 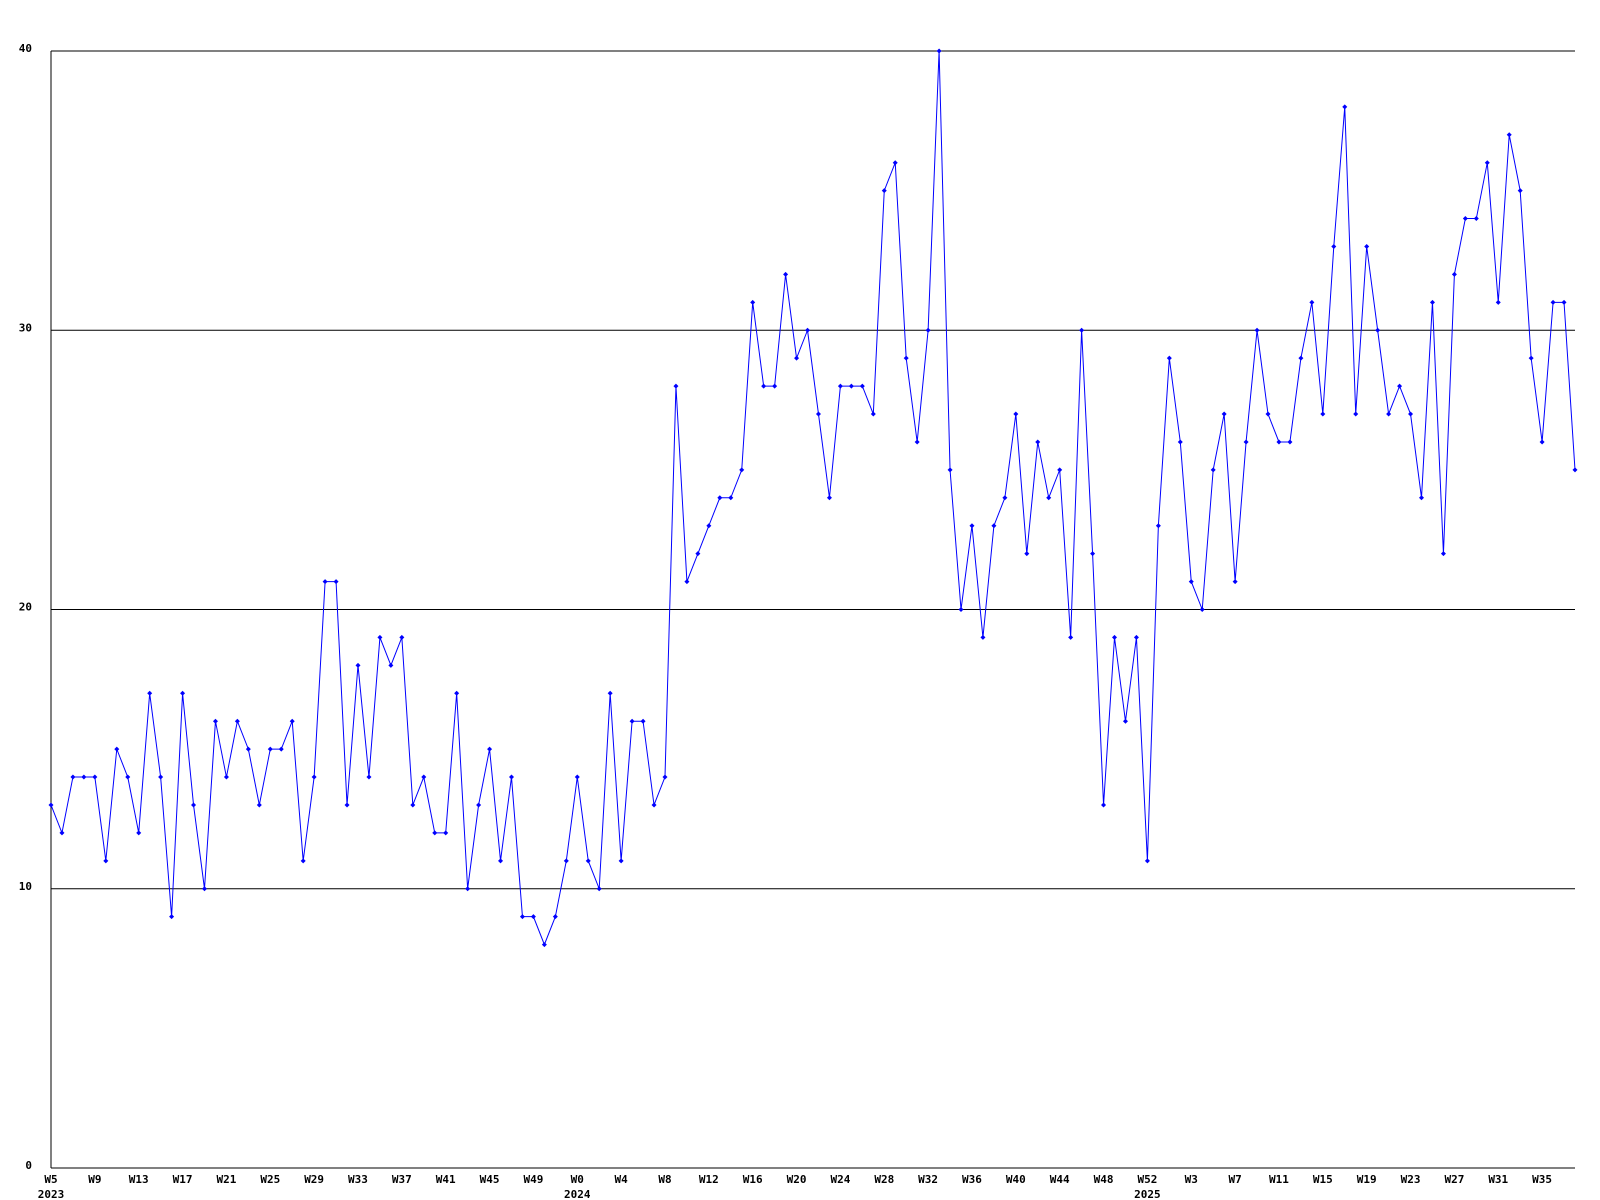 I want to click on x-tick-label: W19, so click(x=1367, y=1179).